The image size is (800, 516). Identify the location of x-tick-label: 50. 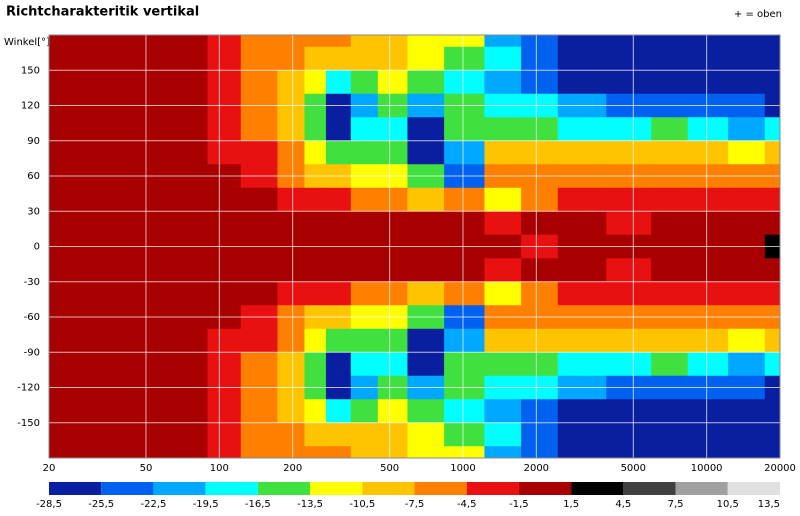
(146, 468).